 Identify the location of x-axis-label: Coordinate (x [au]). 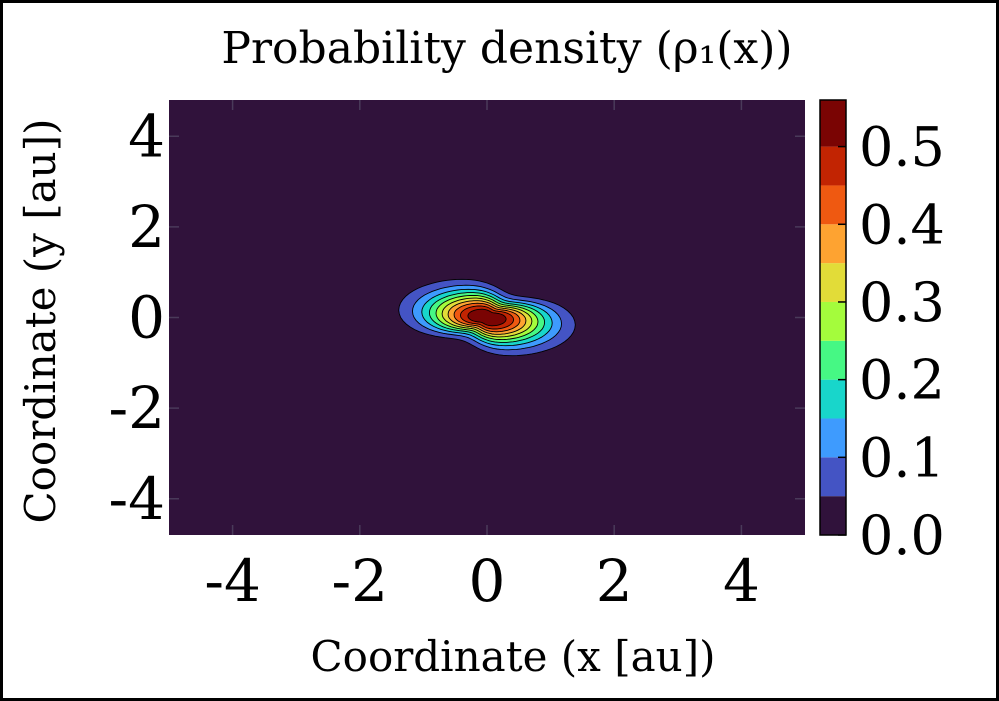
(513, 656).